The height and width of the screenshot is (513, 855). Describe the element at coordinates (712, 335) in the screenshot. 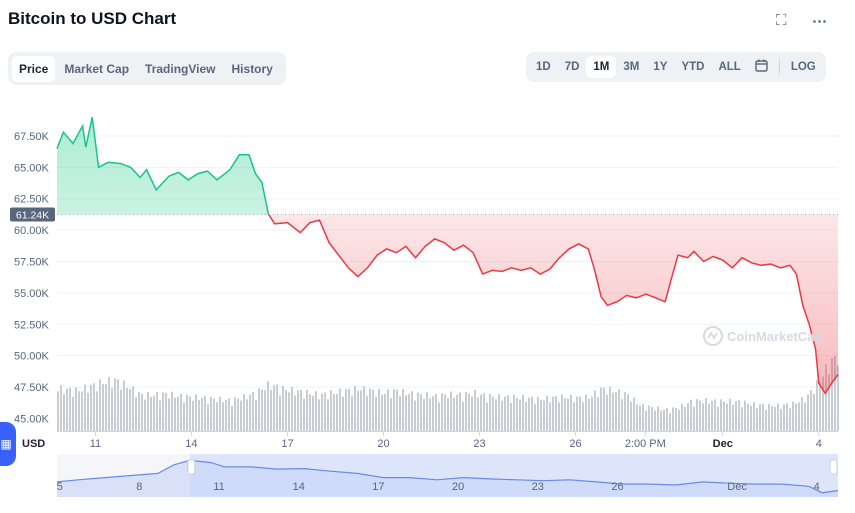

I see `coinmarketcap-logo-mark` at that location.